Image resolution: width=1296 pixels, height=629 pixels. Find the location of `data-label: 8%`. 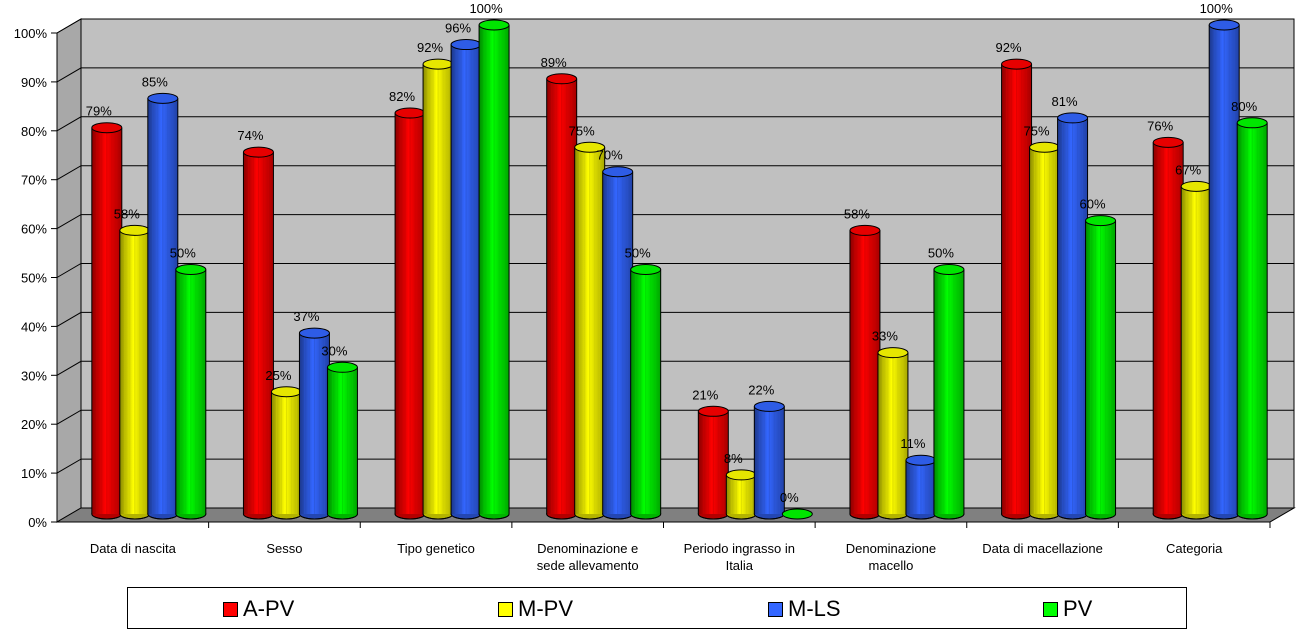

data-label: 8% is located at coordinates (733, 458).